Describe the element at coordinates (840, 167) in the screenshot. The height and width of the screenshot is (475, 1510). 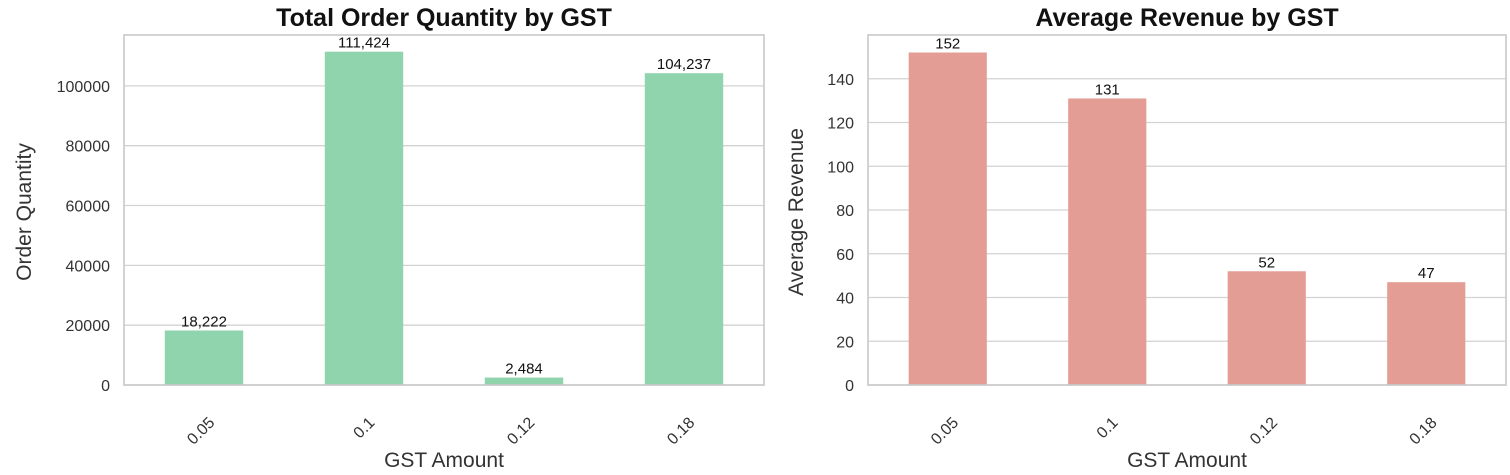
I see `y-tick-label: 100` at that location.